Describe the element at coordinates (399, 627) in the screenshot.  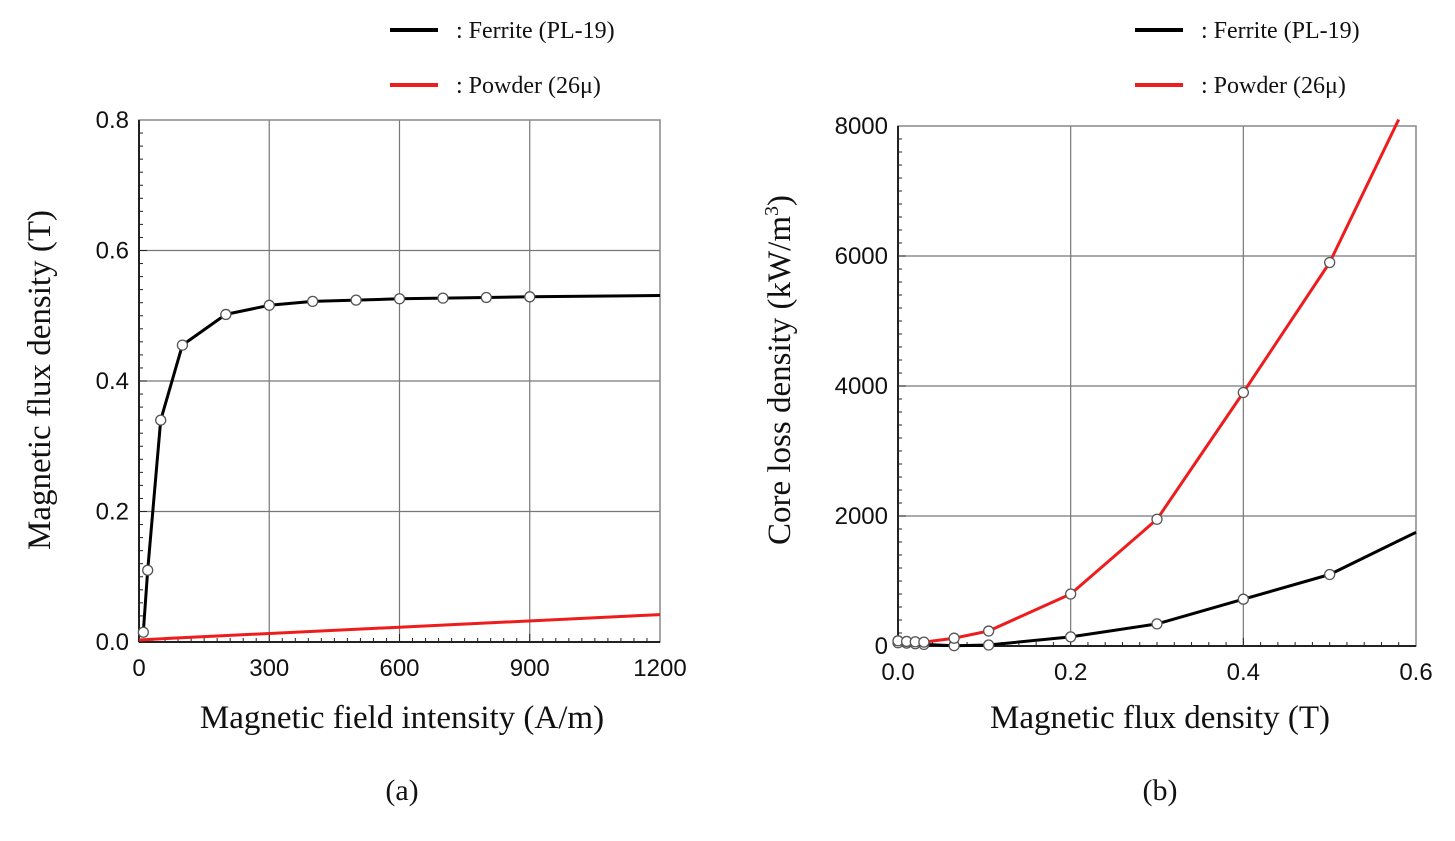
I see `series-line-powder` at that location.